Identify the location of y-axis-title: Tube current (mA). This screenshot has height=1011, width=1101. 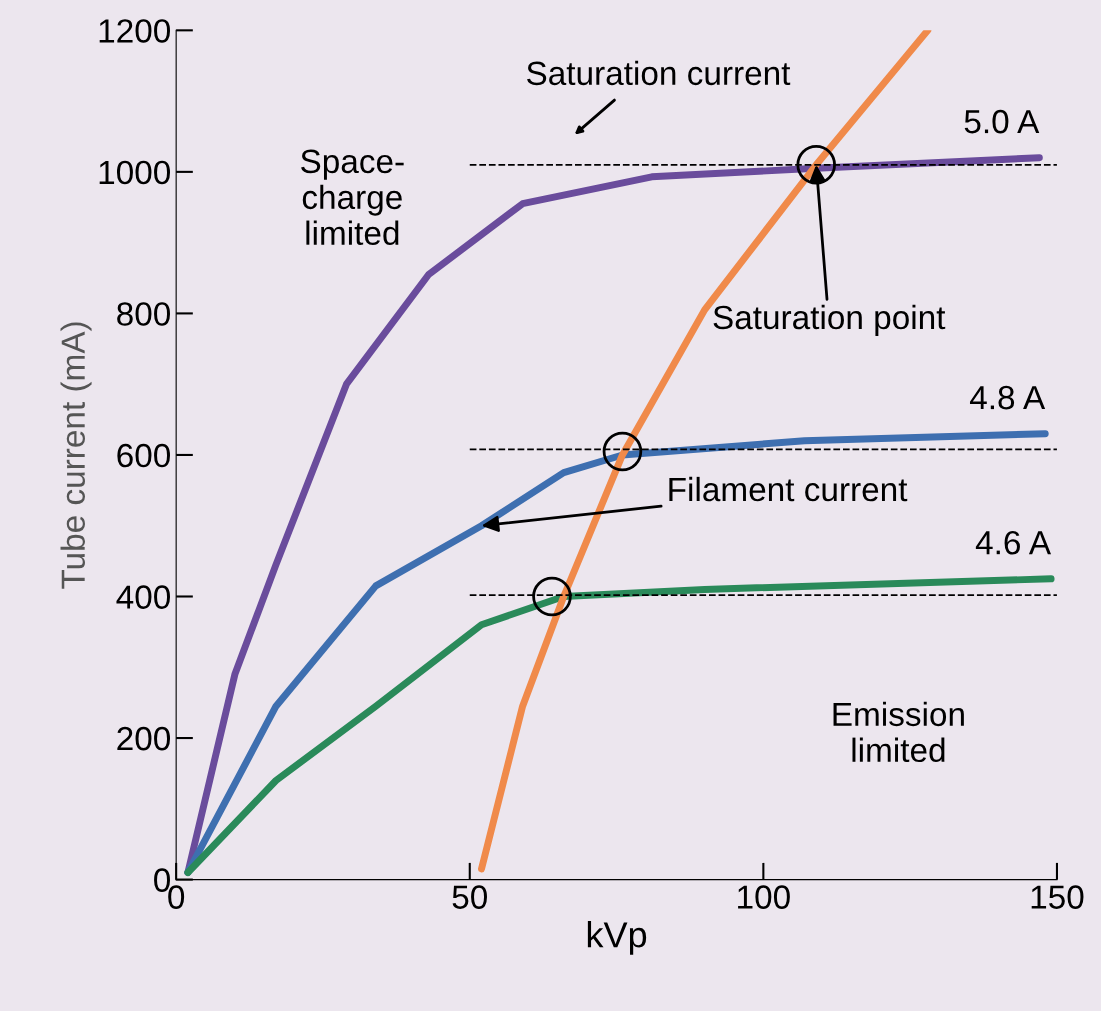
(76, 455).